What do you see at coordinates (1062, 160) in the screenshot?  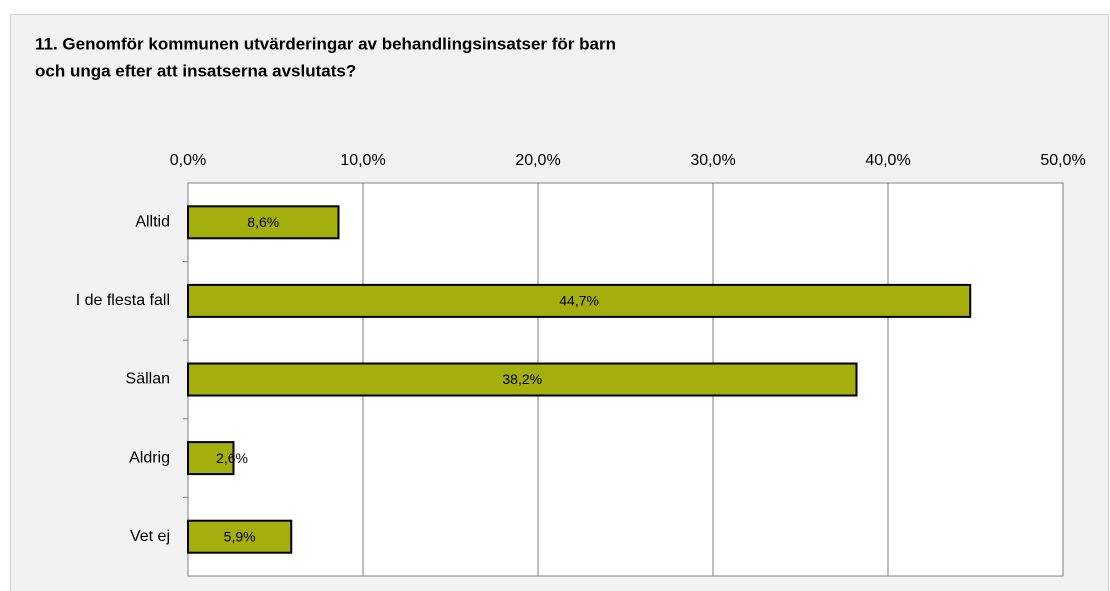 I see `x-tick-label: 50,0%` at bounding box center [1062, 160].